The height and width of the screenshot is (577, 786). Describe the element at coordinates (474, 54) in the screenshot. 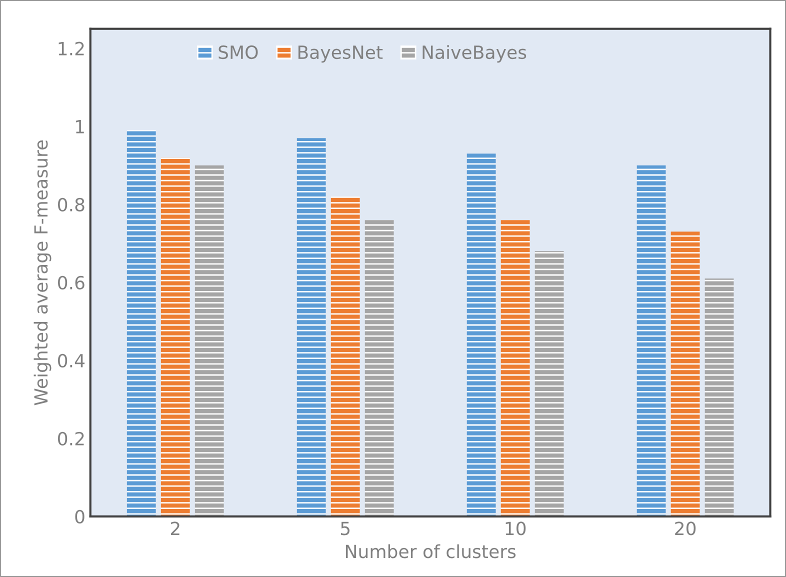

I see `legend-label: NaiveBayes` at that location.